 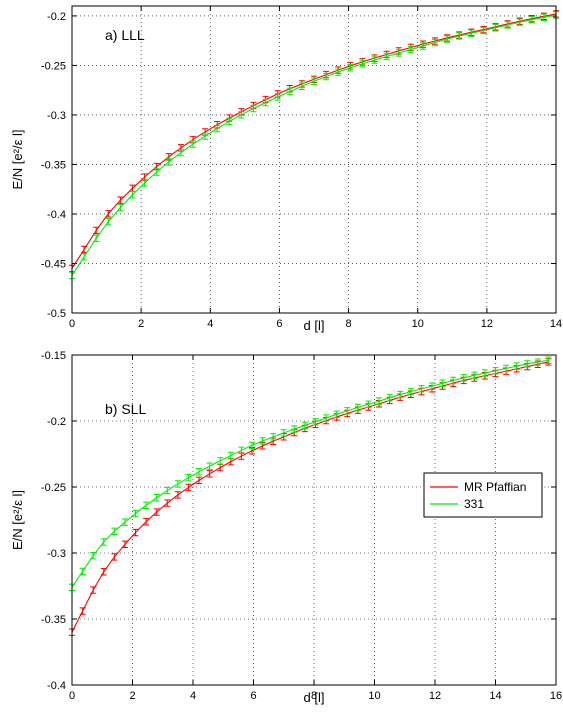 What do you see at coordinates (53, 165) in the screenshot?
I see `y-tick-label: -0.35` at bounding box center [53, 165].